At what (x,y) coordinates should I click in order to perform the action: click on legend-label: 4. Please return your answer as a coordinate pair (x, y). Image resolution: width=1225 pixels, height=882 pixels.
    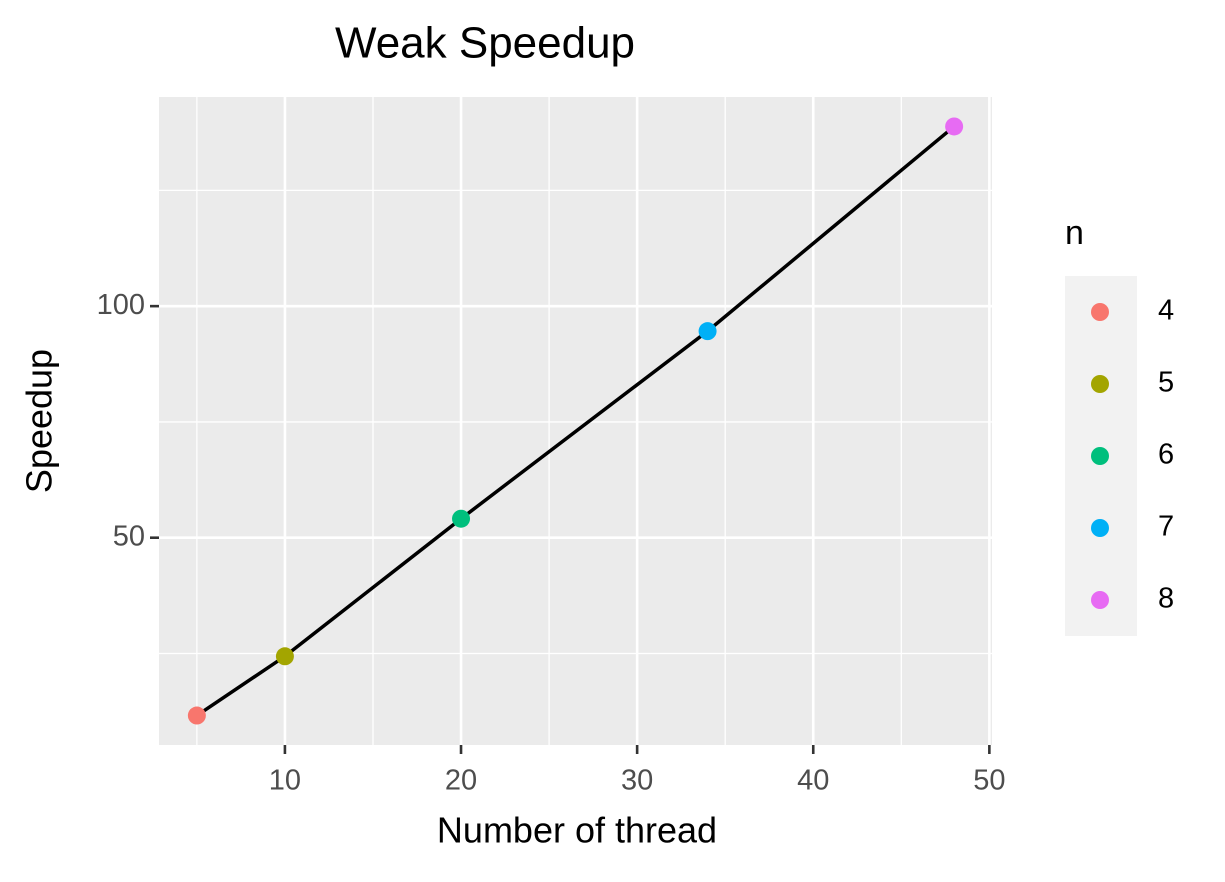
    Looking at the image, I should click on (1166, 311).